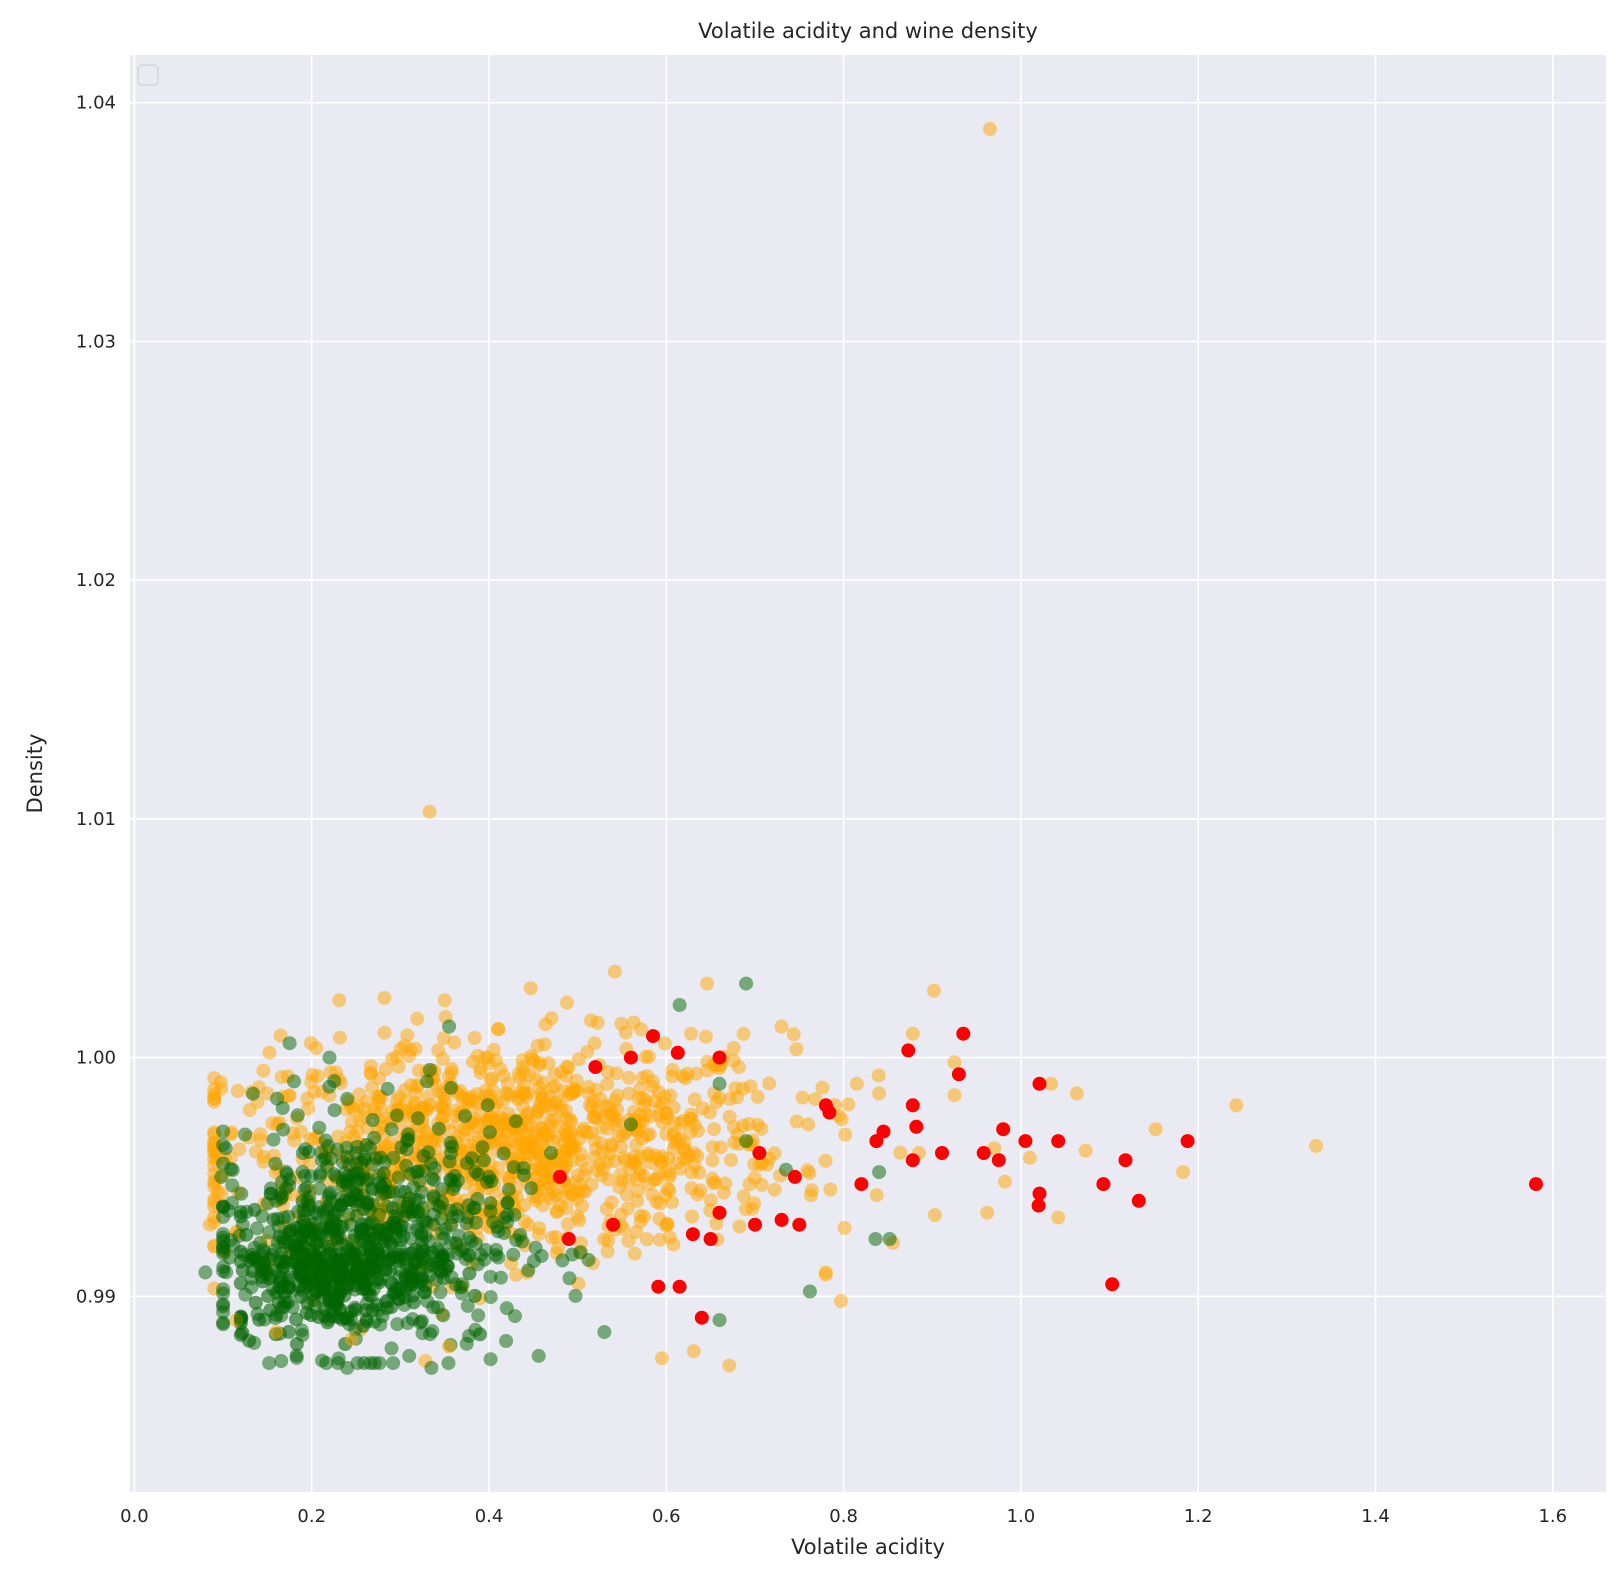 Image resolution: width=1624 pixels, height=1586 pixels. Describe the element at coordinates (843, 1516) in the screenshot. I see `x-tick-labels: 0.0 0.2 0.4 0.6 0.8 1.0 1.2 1.4 1.6` at that location.